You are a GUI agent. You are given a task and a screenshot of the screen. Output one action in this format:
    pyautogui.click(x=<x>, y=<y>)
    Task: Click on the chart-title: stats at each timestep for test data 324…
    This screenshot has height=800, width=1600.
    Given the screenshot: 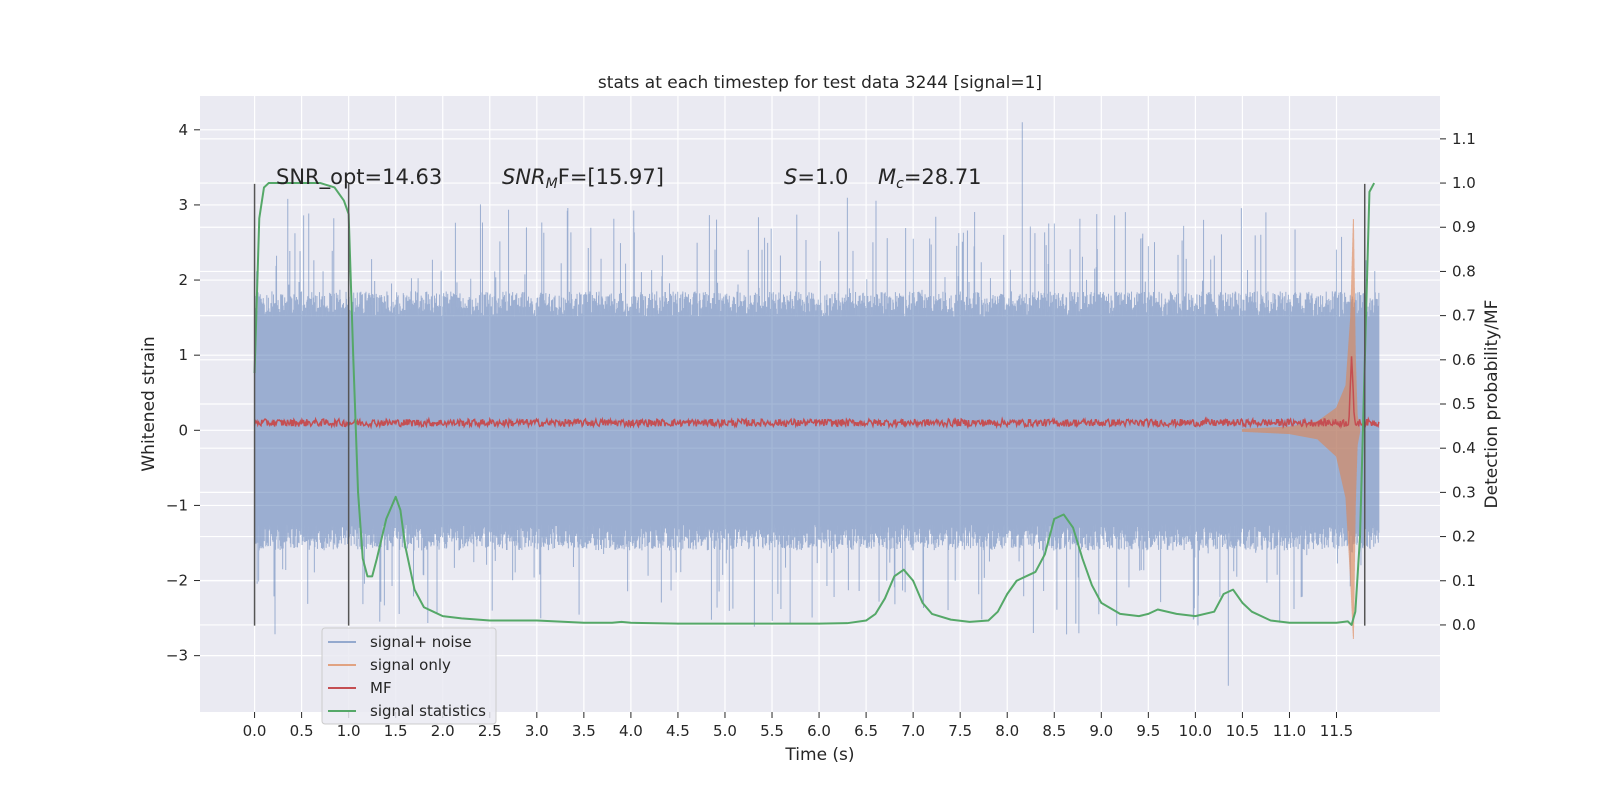 What is the action you would take?
    pyautogui.click(x=820, y=83)
    